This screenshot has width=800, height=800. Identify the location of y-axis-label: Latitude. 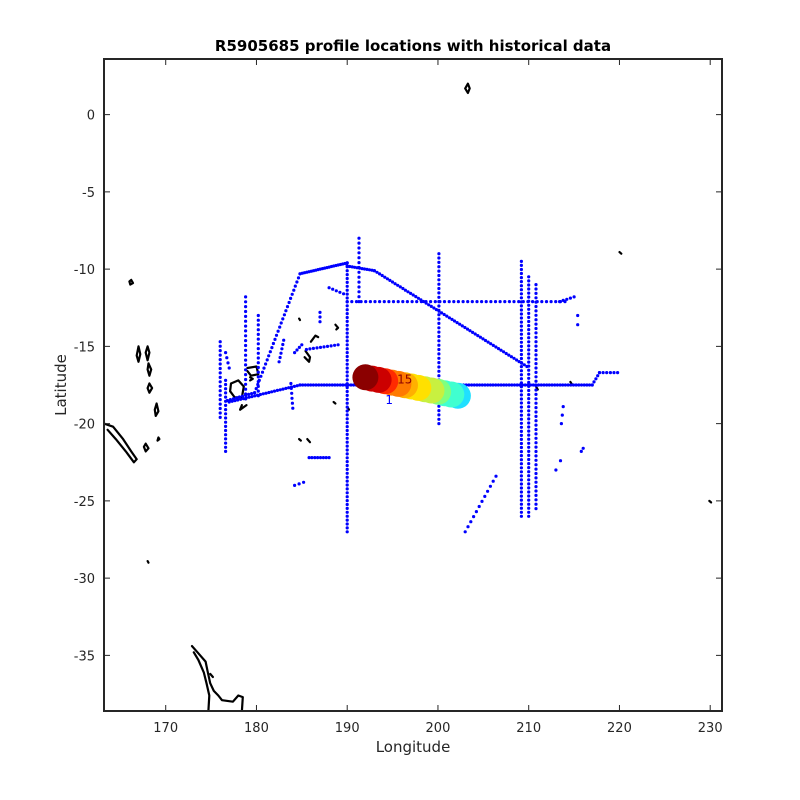
(61, 385).